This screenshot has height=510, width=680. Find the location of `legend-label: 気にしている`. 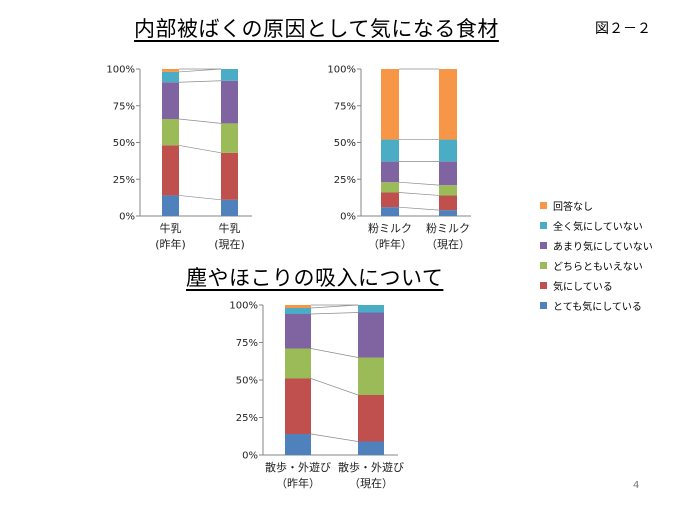

legend-label: 気にしている is located at coordinates (583, 287).